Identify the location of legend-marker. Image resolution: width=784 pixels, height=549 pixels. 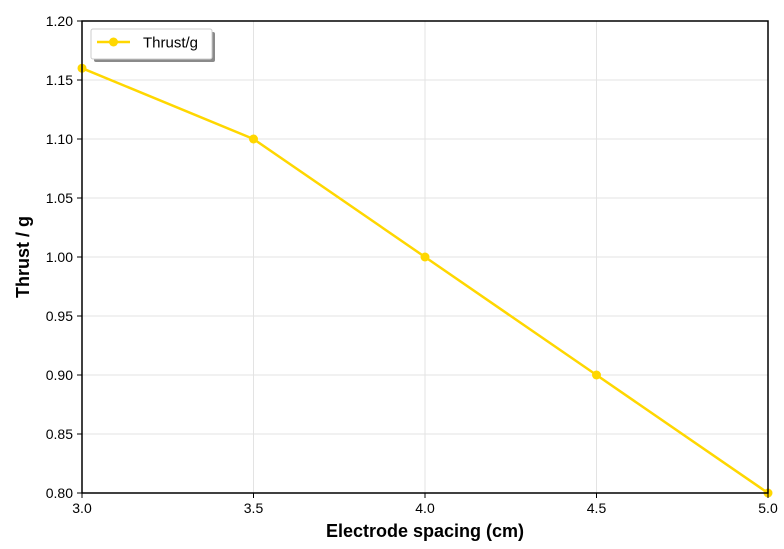
(113, 42).